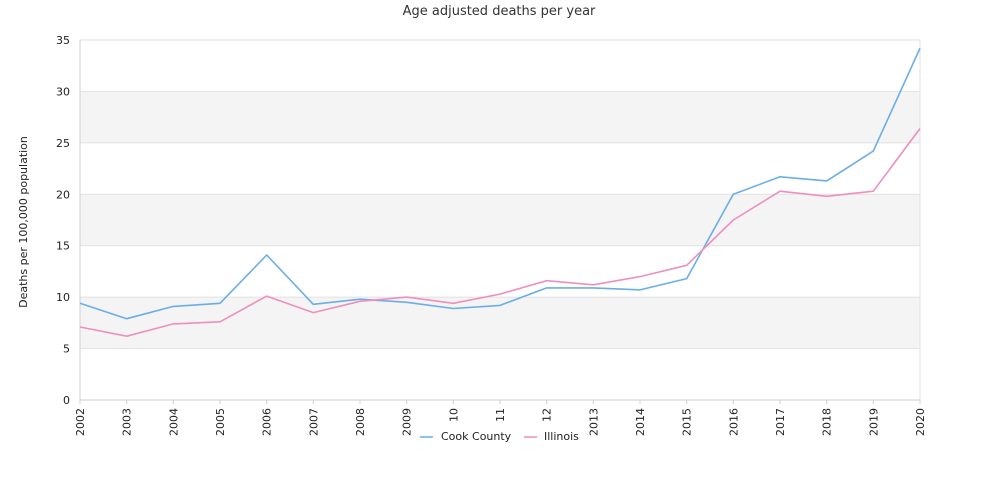 The image size is (1000, 504). What do you see at coordinates (63, 220) in the screenshot?
I see `y-axis-ticks: 0 5 10 15 20 25 30 35` at bounding box center [63, 220].